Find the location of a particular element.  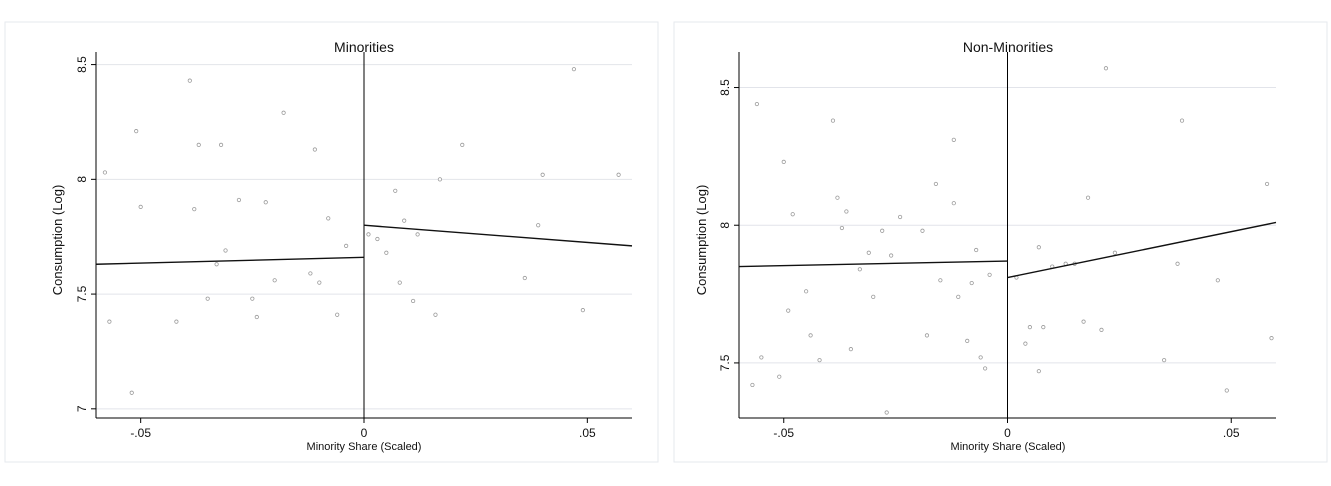

y-tick-label: 8.5 is located at coordinates (725, 87).